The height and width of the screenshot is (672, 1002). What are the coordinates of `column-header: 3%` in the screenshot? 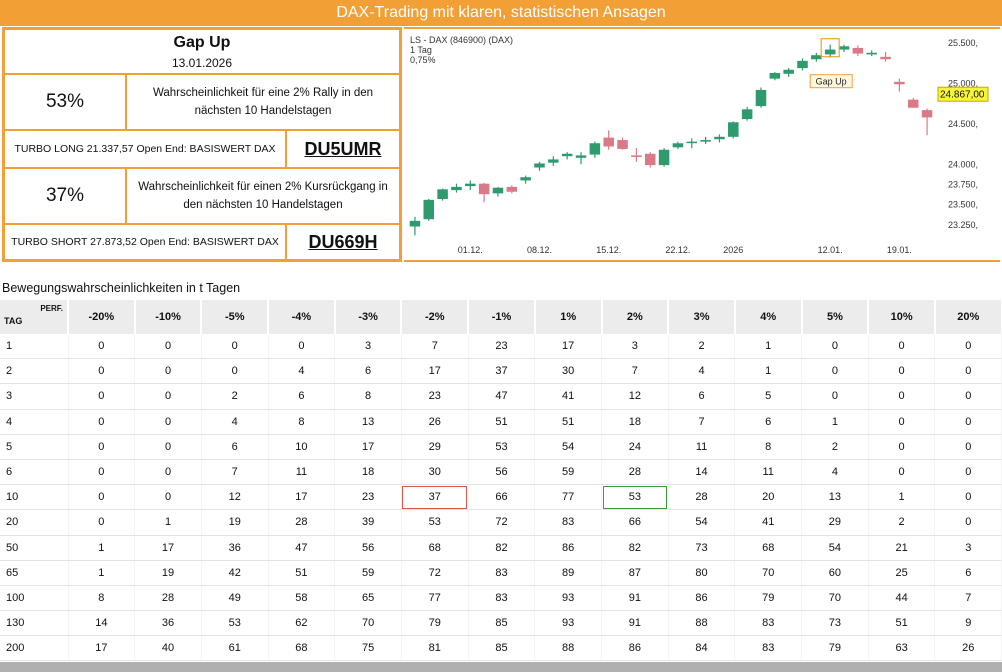 It's located at (702, 317).